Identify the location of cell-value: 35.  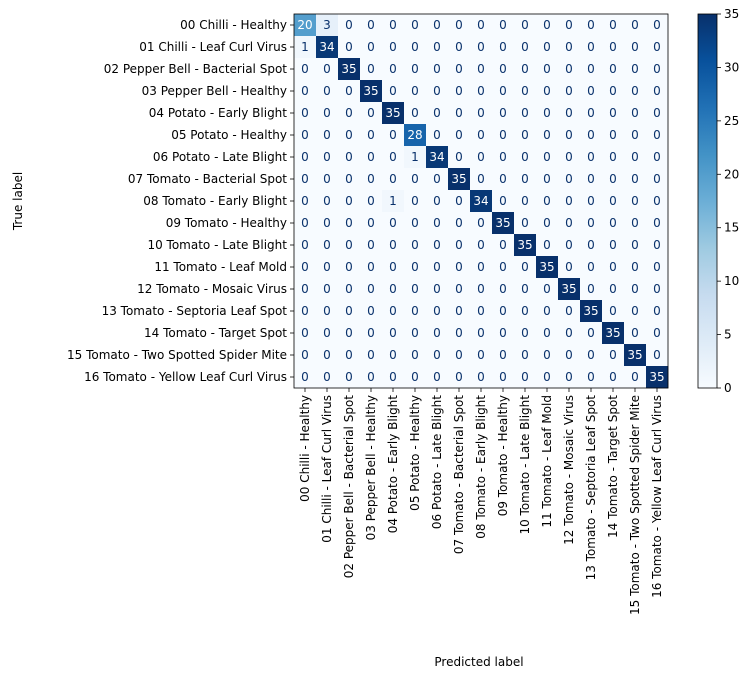
(568, 289).